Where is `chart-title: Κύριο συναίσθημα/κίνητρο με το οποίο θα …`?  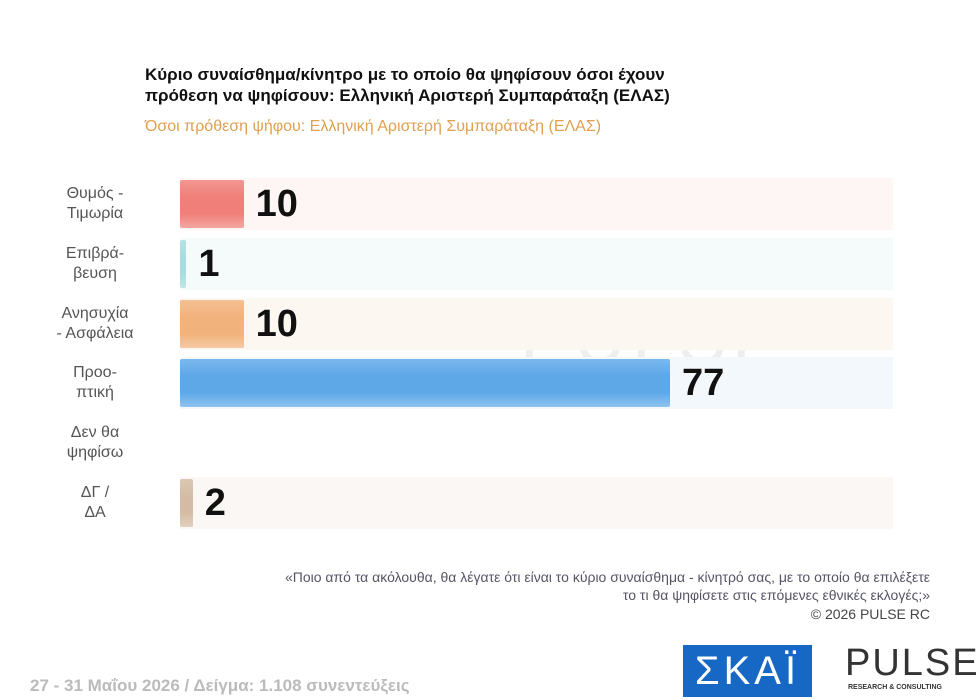 chart-title: Κύριο συναίσθημα/κίνητρο με το οποίο θα … is located at coordinates (407, 85).